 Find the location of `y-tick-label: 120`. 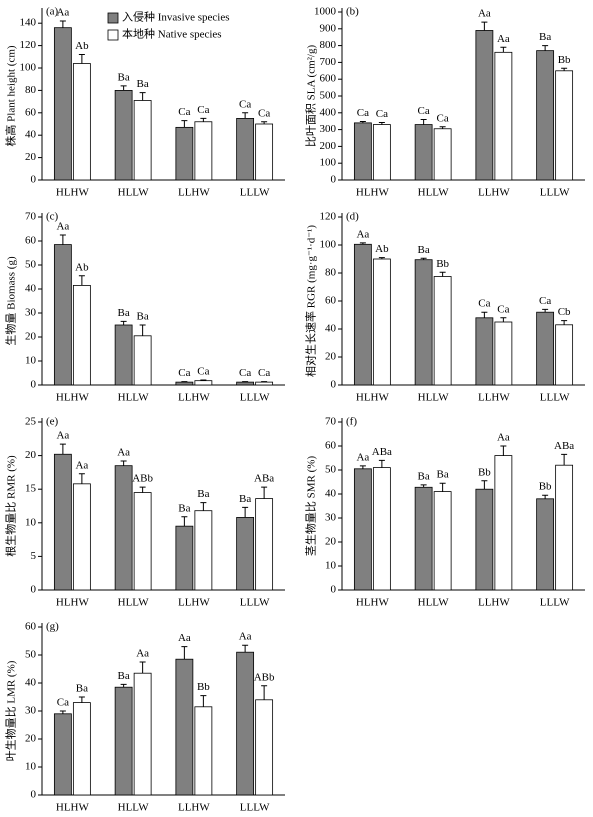

y-tick-label: 120 is located at coordinates (328, 217).